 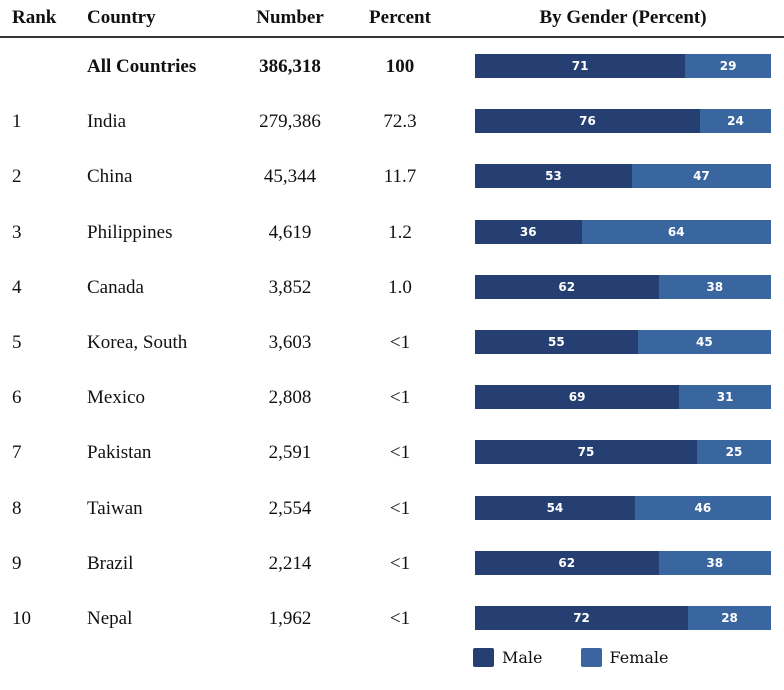 I want to click on male-segment: 76, so click(x=587, y=121).